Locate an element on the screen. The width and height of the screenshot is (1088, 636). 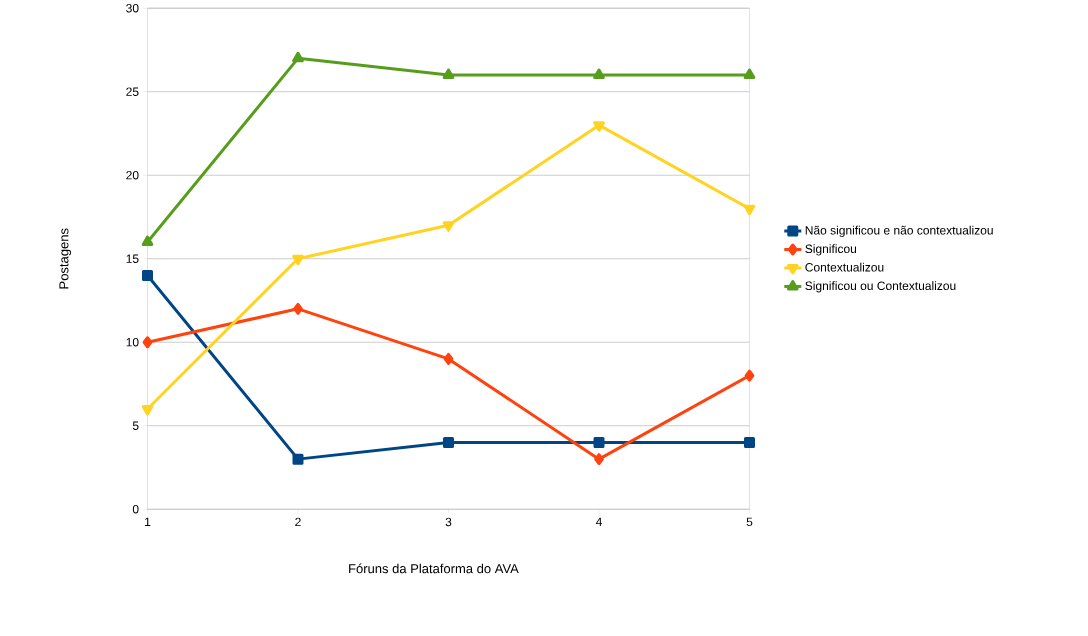
x-tick-label: 4 is located at coordinates (598, 521).